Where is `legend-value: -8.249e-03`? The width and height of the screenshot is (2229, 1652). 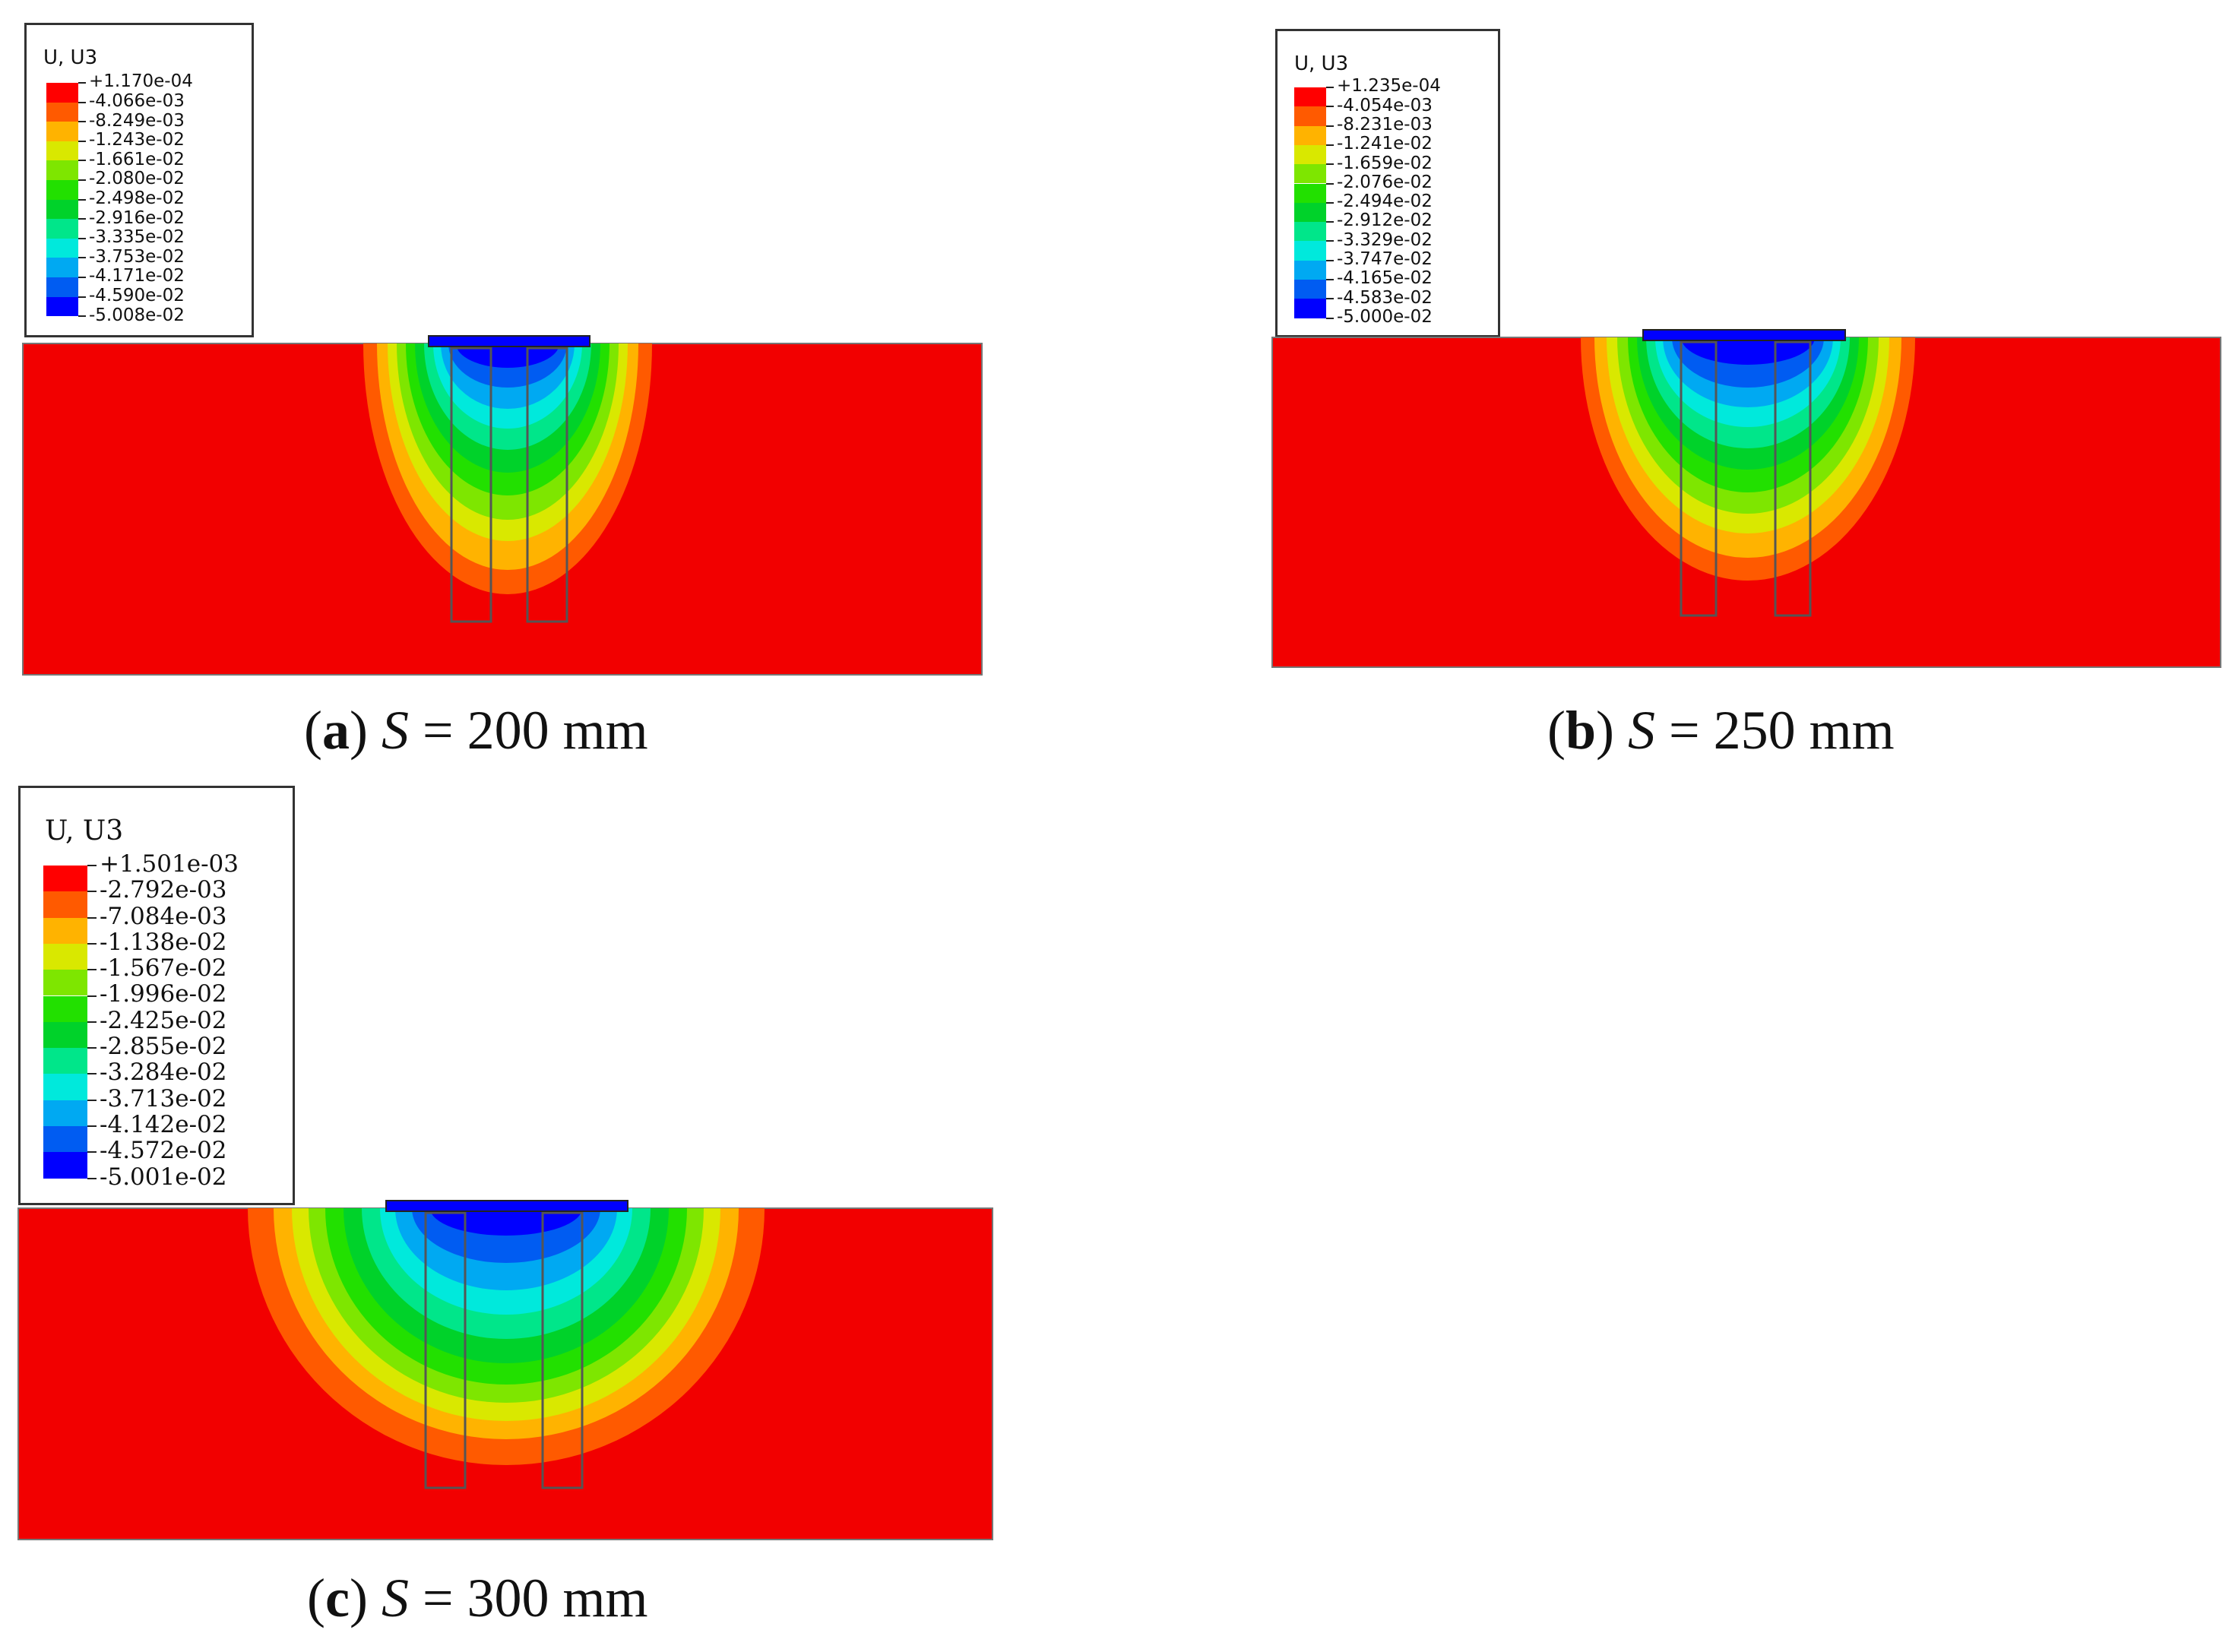
legend-value: -8.249e-03 is located at coordinates (137, 120).